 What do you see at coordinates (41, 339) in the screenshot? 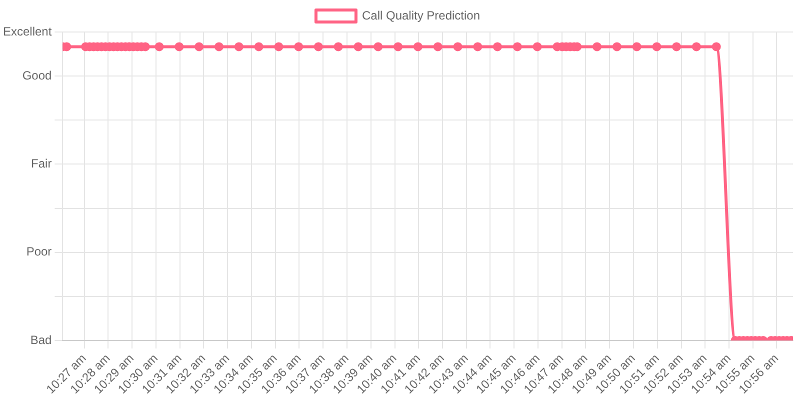
I see `category-label: Bad` at bounding box center [41, 339].